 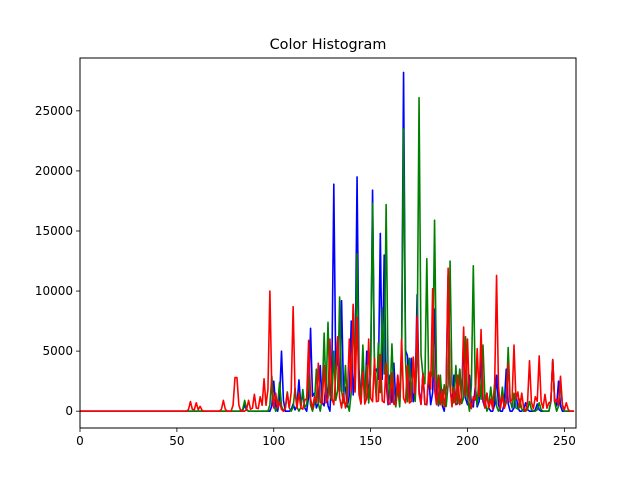 I want to click on y-tick-label: 20000, so click(x=54, y=171).